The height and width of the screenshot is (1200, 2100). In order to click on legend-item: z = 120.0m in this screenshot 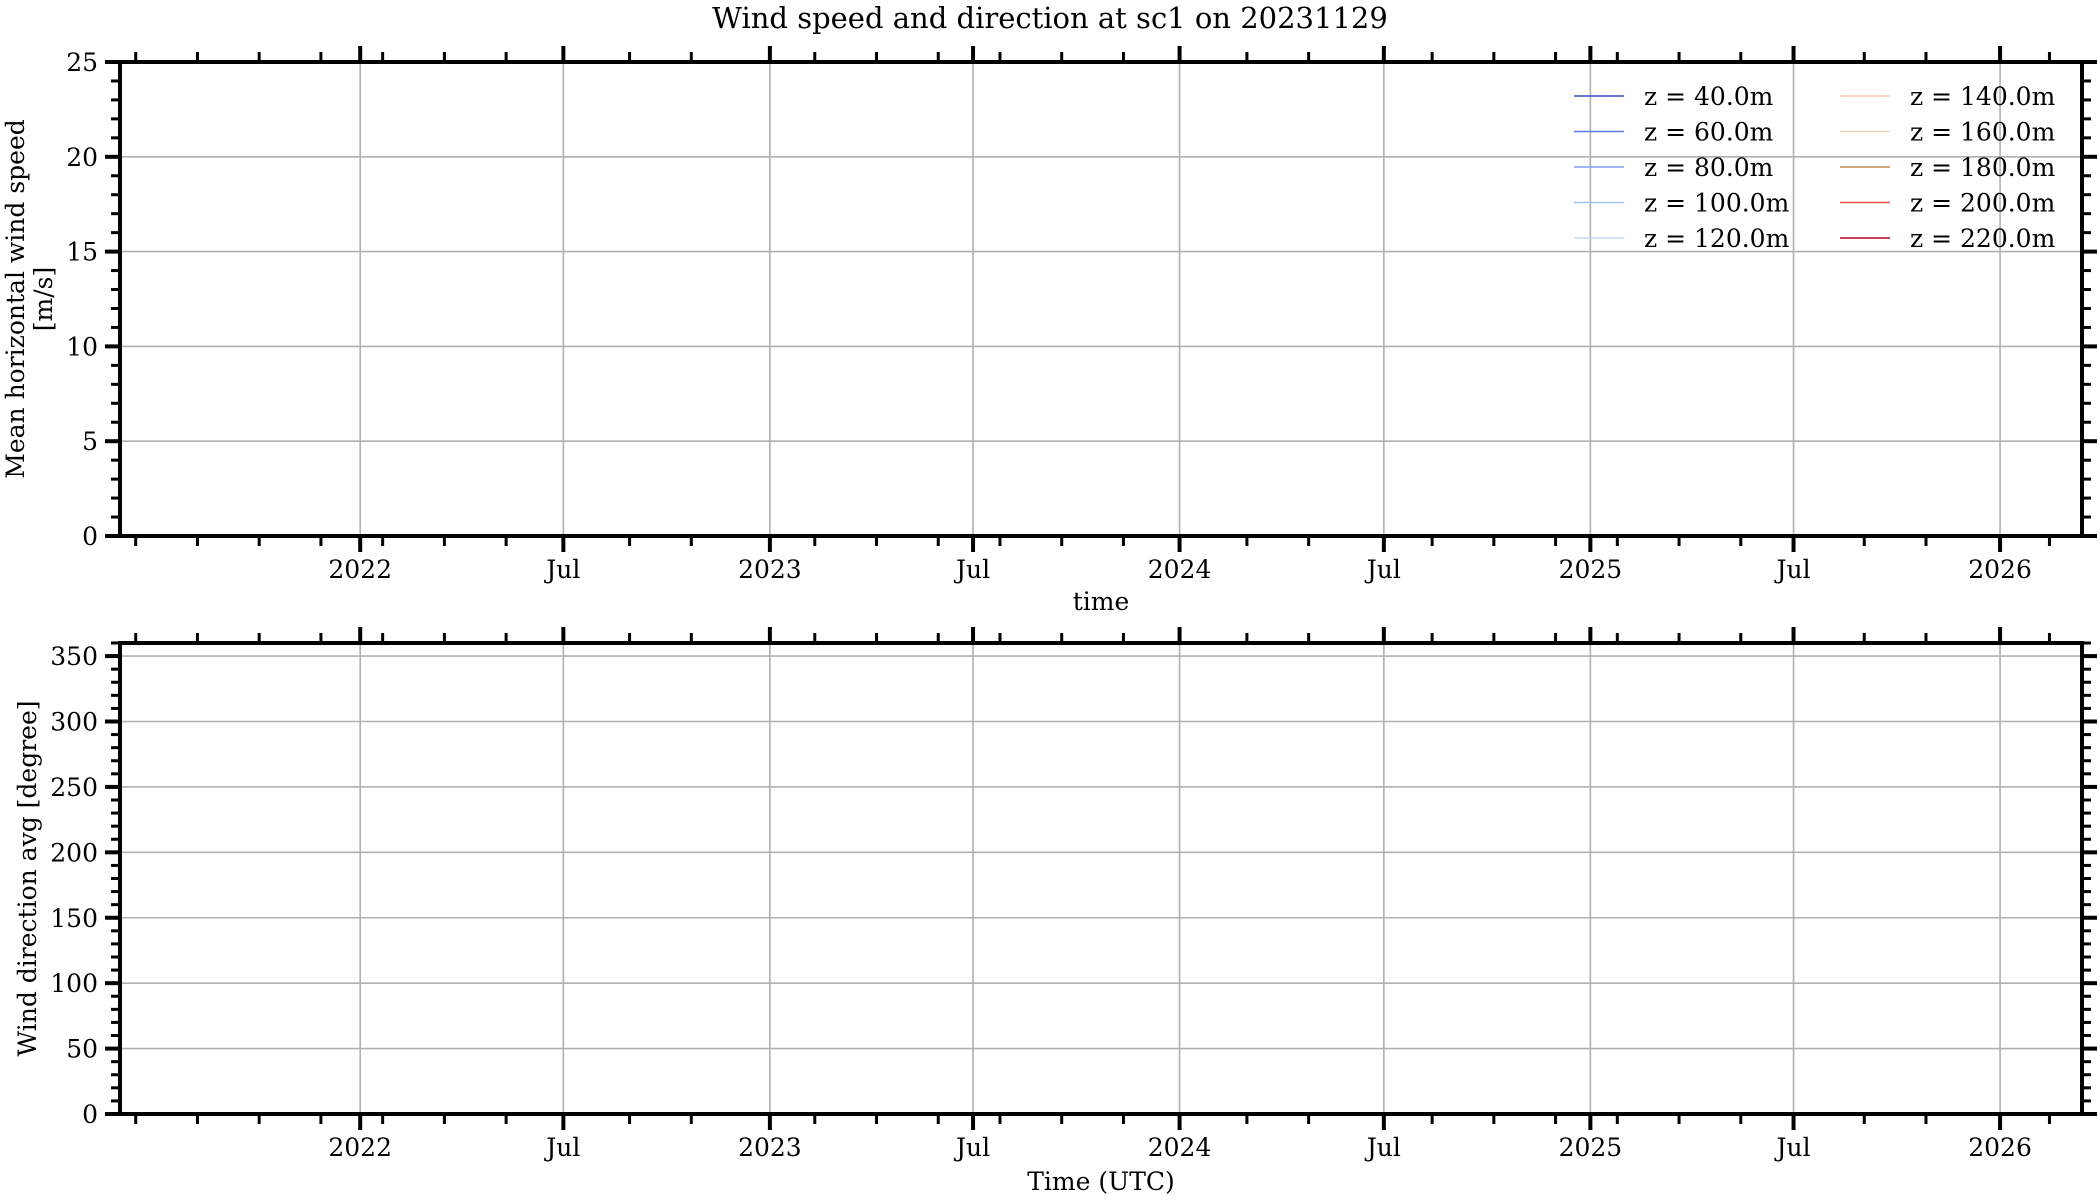, I will do `click(1682, 238)`.